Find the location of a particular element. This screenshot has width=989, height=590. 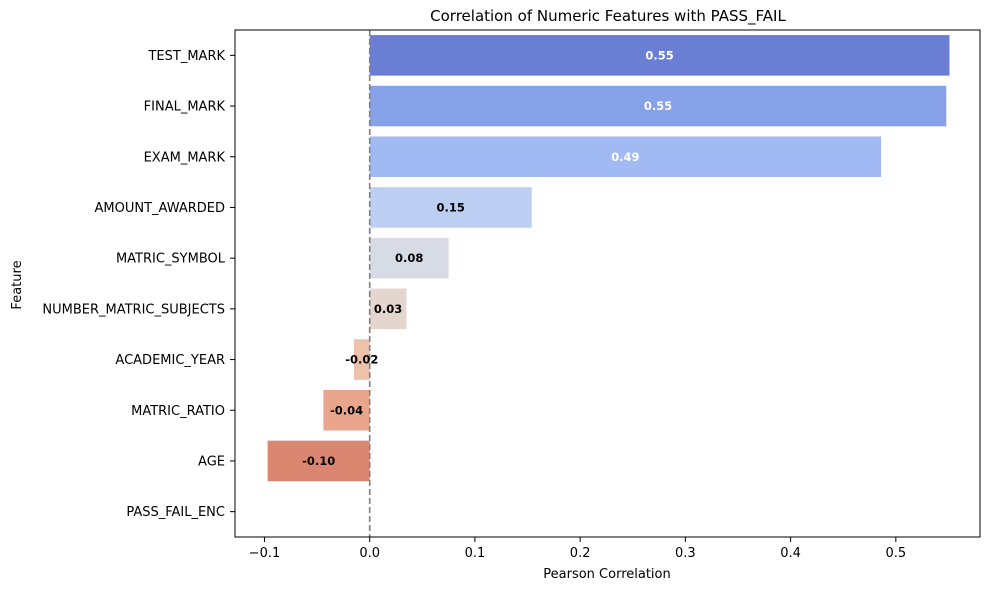

x-tick-label: 0.3 is located at coordinates (685, 553).